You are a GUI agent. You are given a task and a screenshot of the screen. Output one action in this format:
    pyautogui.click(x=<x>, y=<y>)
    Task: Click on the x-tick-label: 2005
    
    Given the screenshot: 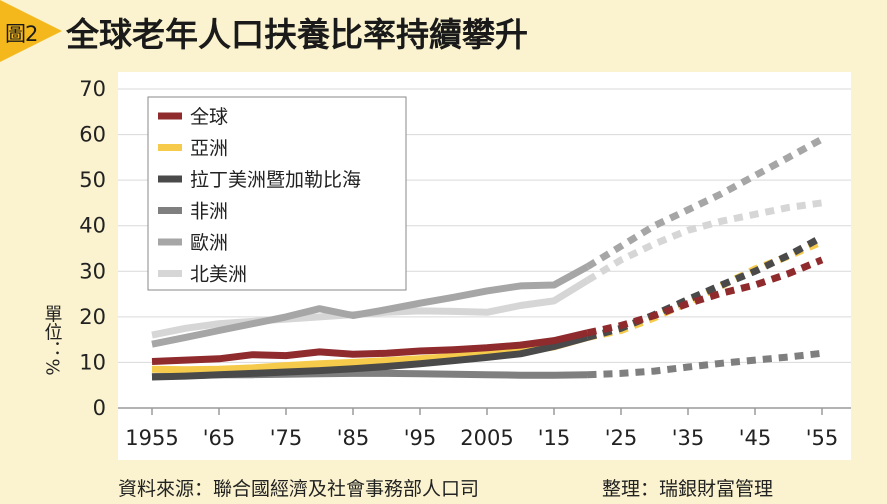 What is the action you would take?
    pyautogui.click(x=486, y=438)
    